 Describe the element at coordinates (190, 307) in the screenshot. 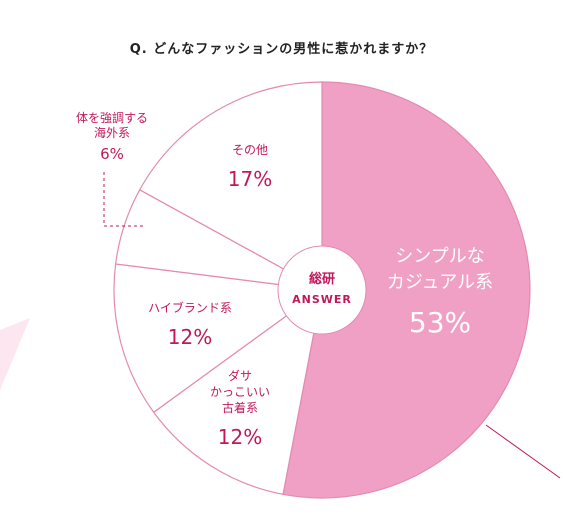

I see `slice-label-2-line-0: ハイブランド系` at that location.